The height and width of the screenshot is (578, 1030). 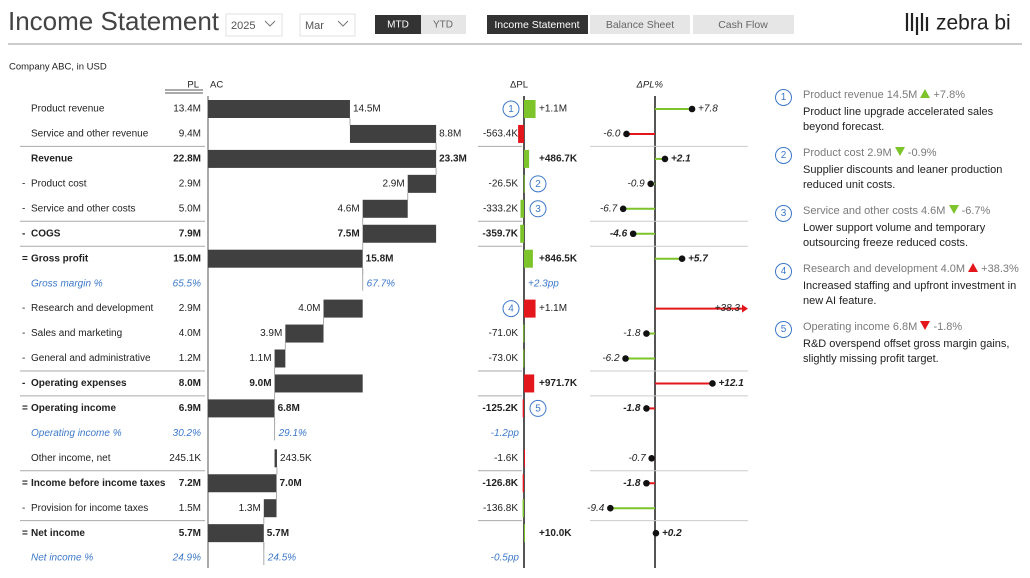 What do you see at coordinates (911, 269) in the screenshot?
I see `comment-title: Research and development 4.0M +38.3%` at bounding box center [911, 269].